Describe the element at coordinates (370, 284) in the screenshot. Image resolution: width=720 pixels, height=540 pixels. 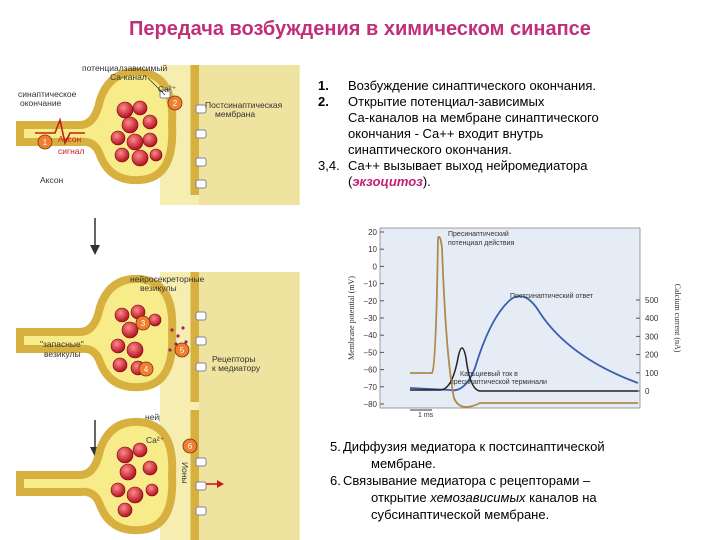
I see `left-tick-label: −10` at that location.